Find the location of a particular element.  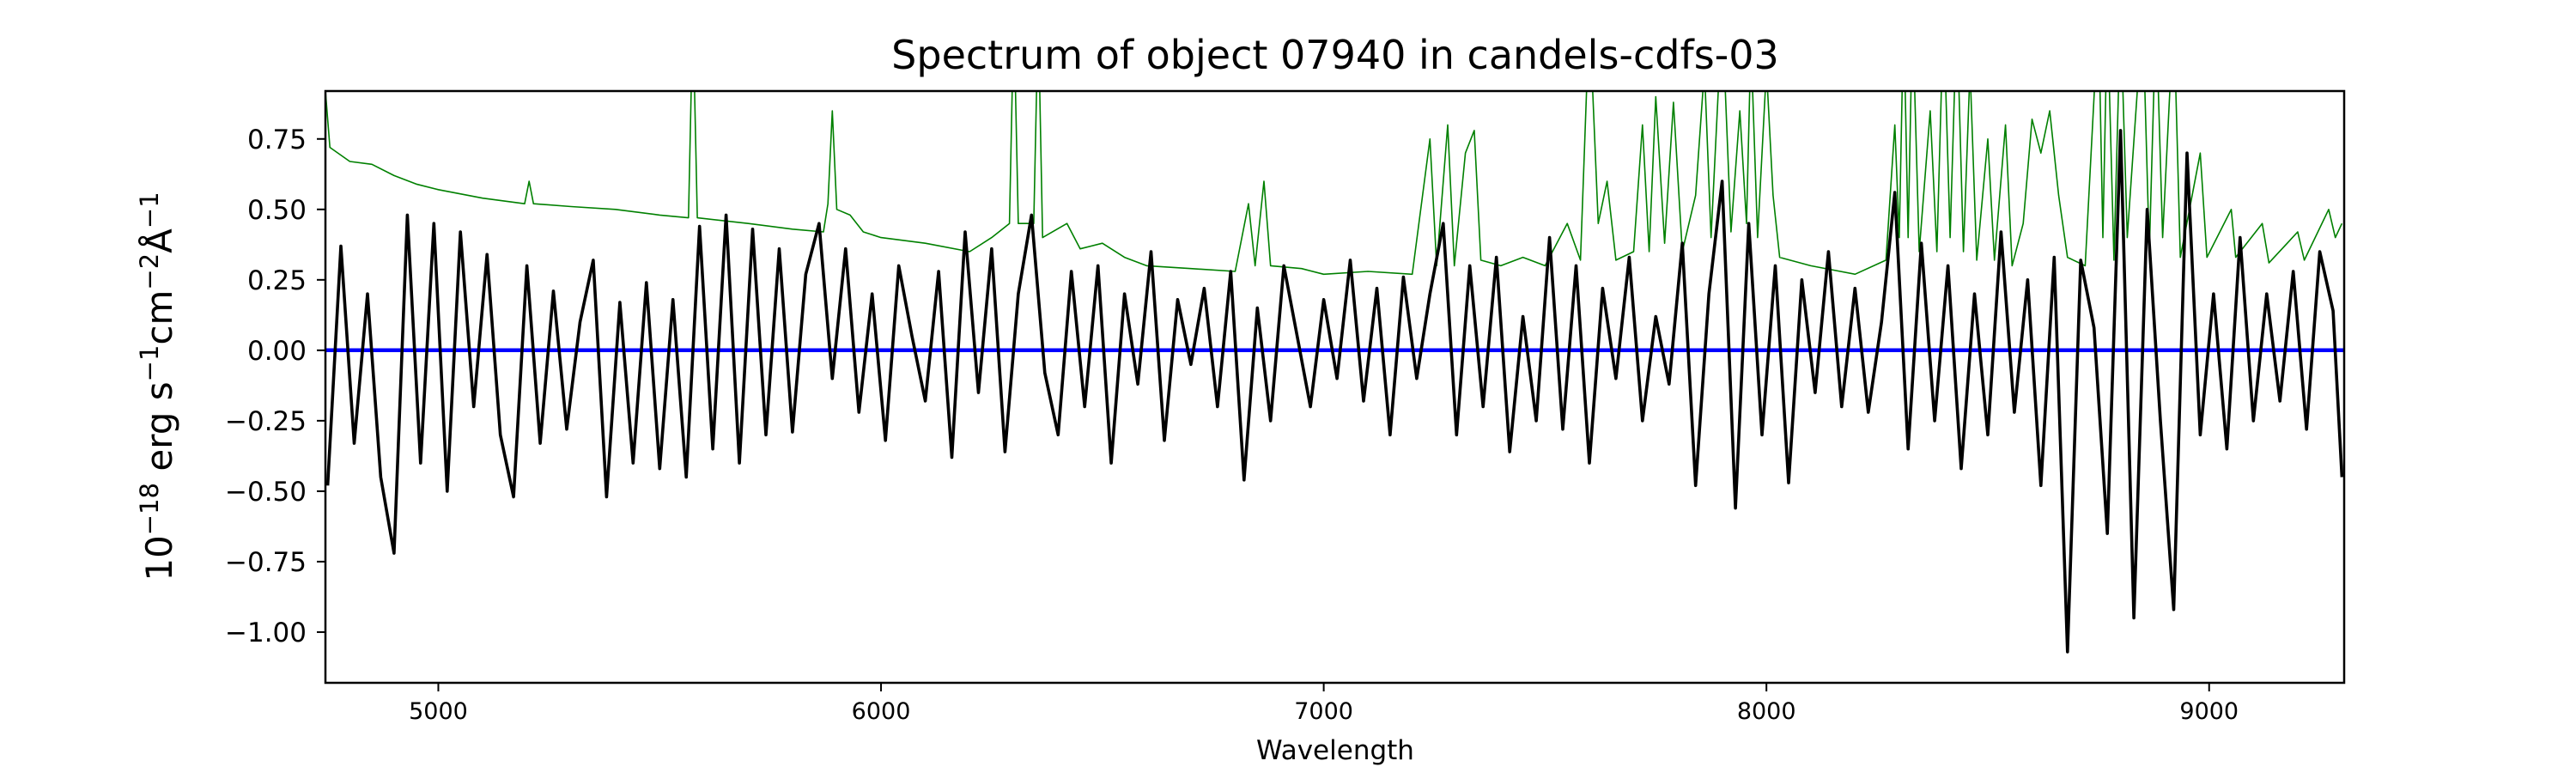

y-label-base: 10 is located at coordinates (159, 558).